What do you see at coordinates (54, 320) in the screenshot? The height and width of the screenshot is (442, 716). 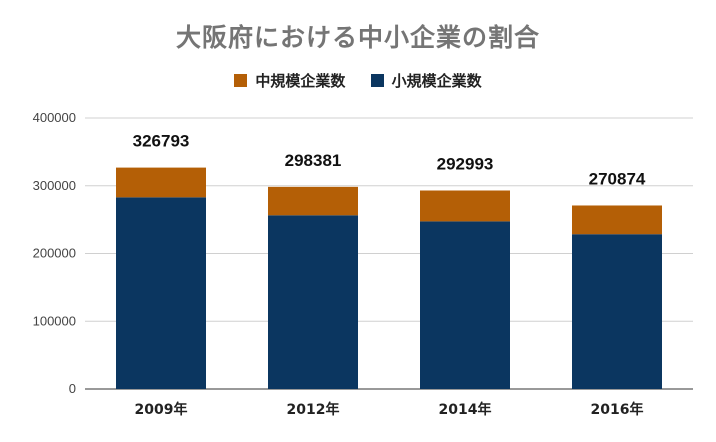 I see `y-tick-label: 100000` at bounding box center [54, 320].